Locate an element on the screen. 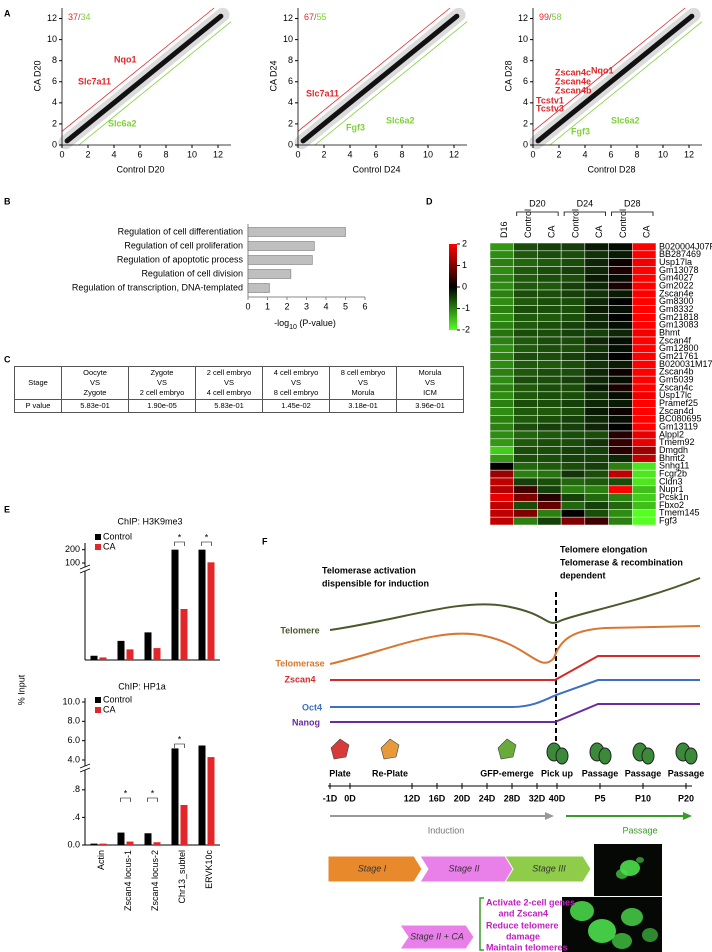 This screenshot has width=712, height=952. table-header-cell: Morula VS ICM is located at coordinates (430, 383).